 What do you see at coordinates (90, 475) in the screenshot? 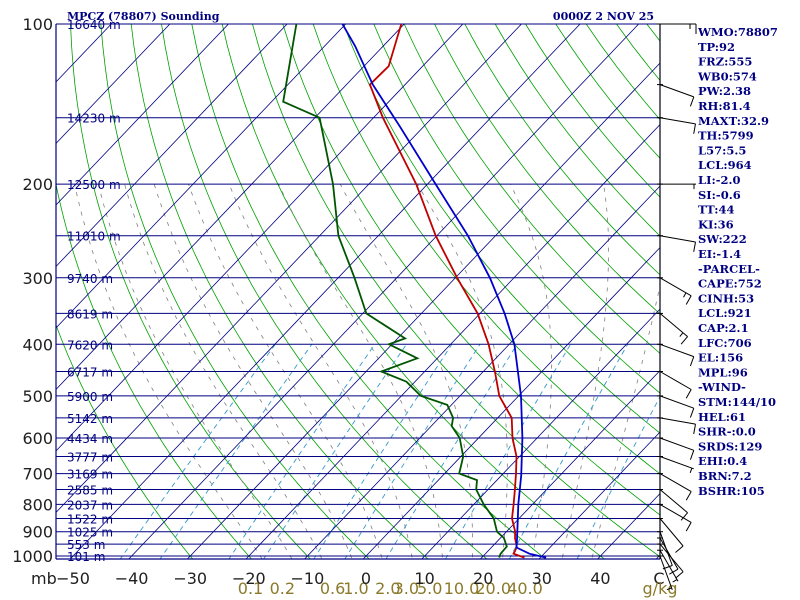
I see `height-label: 3169 m` at bounding box center [90, 475].